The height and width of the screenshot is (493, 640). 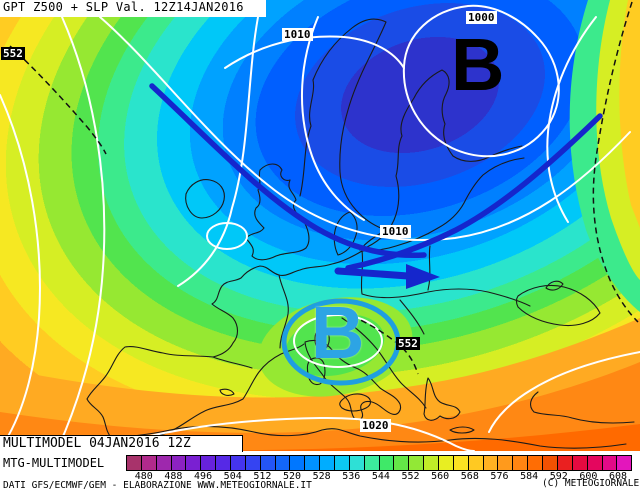 I want to click on colorbar-tick: 488, so click(x=173, y=476).